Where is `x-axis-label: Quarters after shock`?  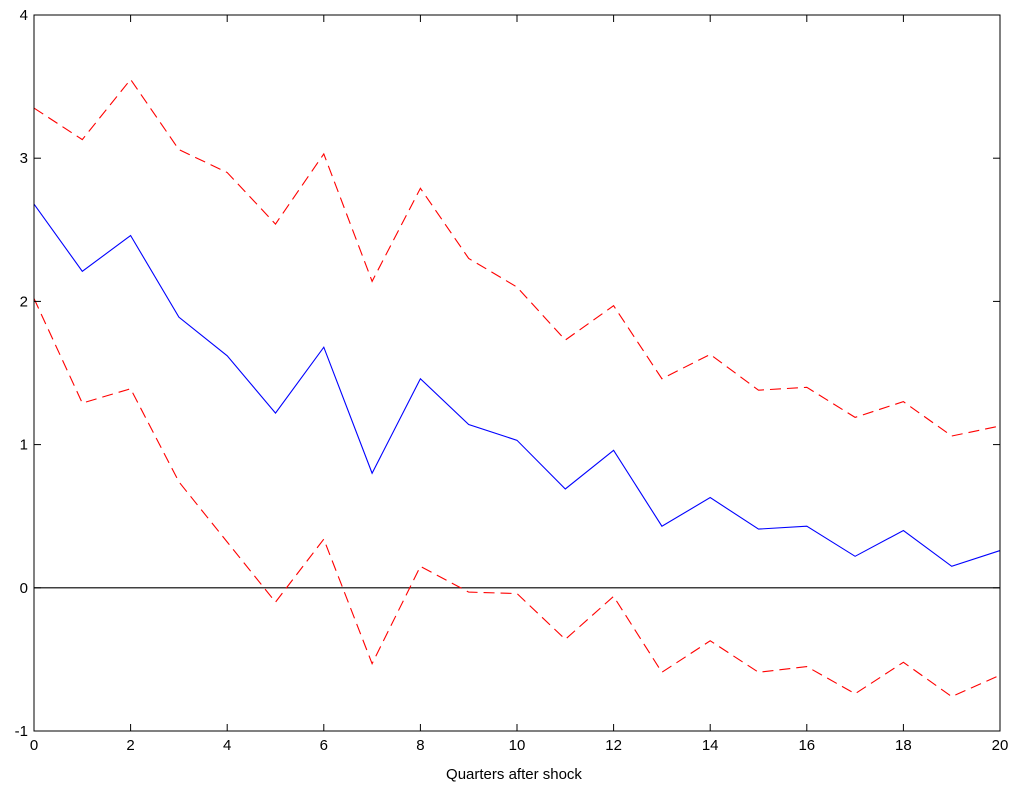 x-axis-label: Quarters after shock is located at coordinates (514, 774).